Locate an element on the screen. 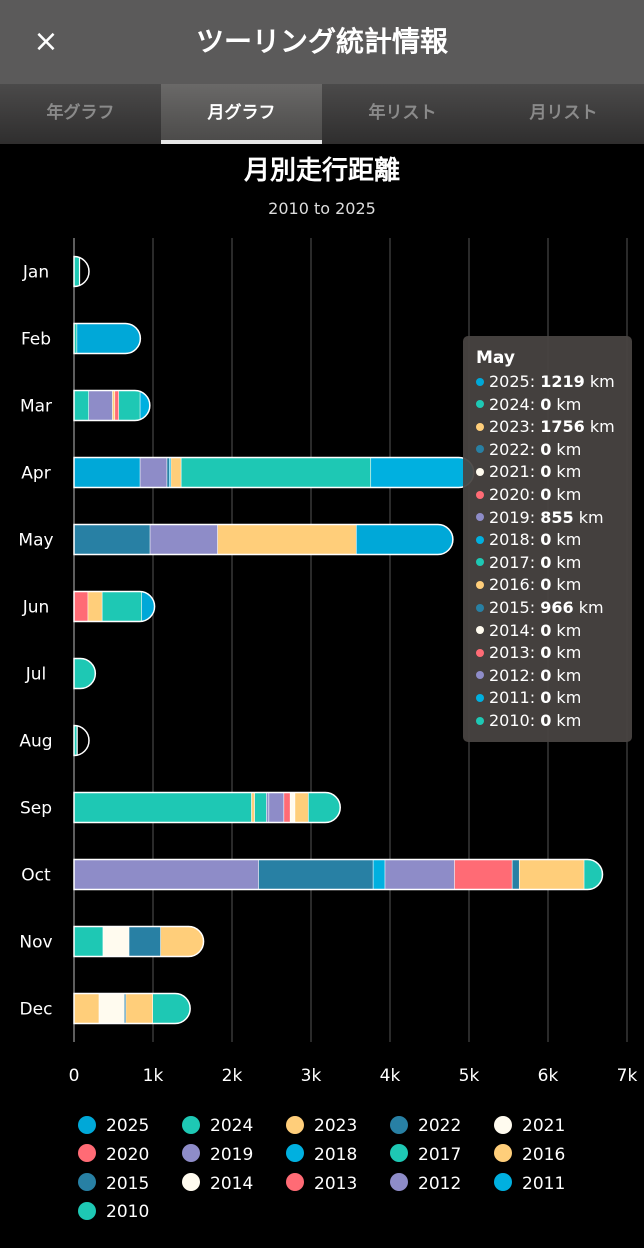 The height and width of the screenshot is (1248, 644). legend-item-2015: 2015 is located at coordinates (113, 1184).